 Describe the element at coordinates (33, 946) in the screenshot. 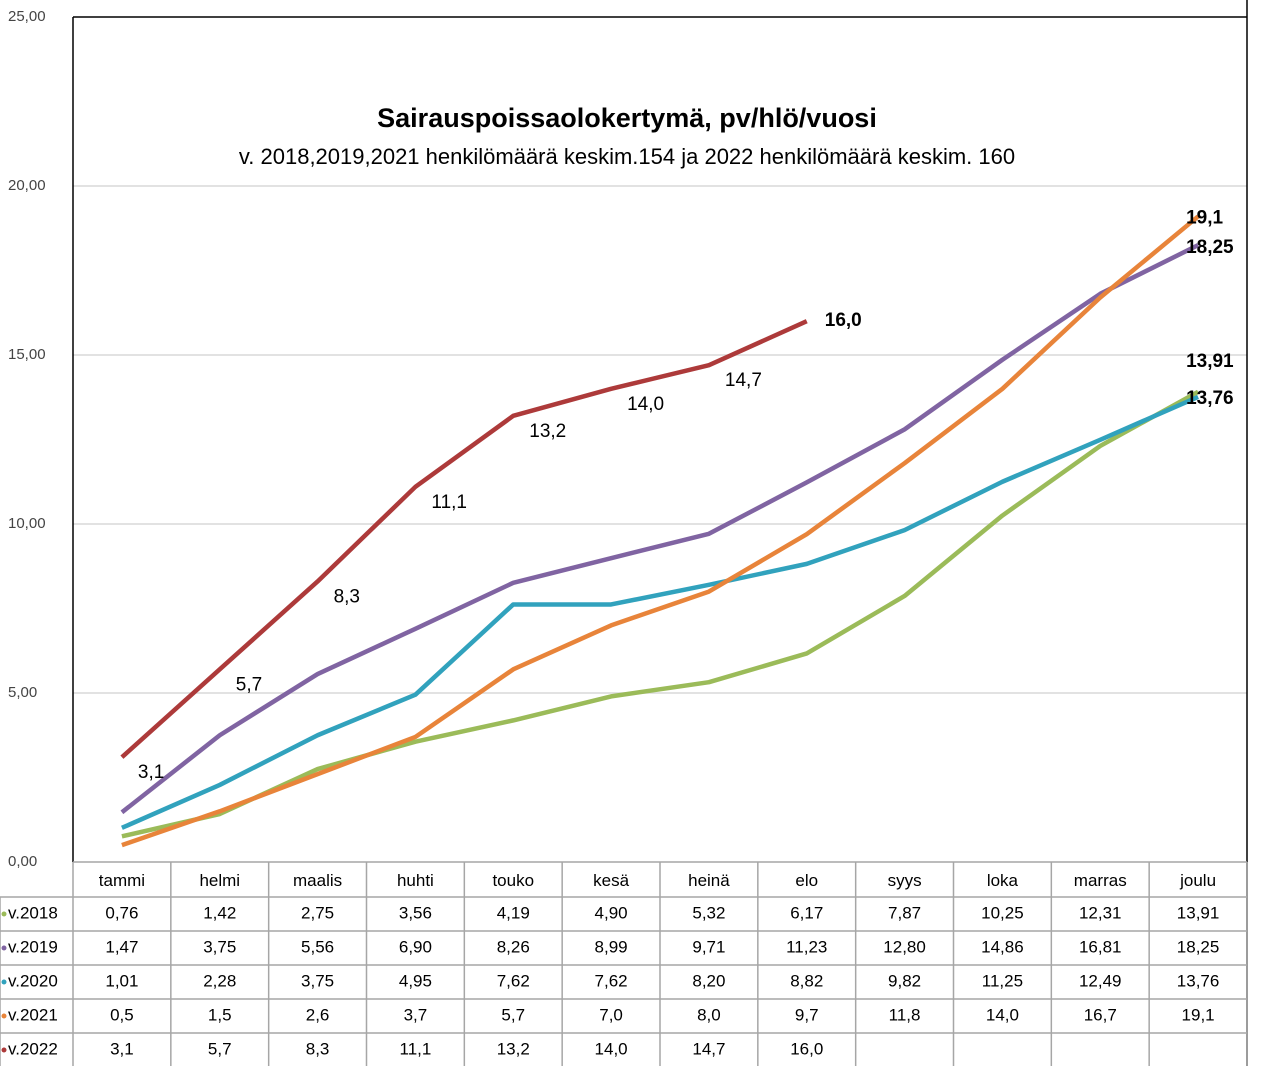

I see `legend-label: v.2019` at that location.